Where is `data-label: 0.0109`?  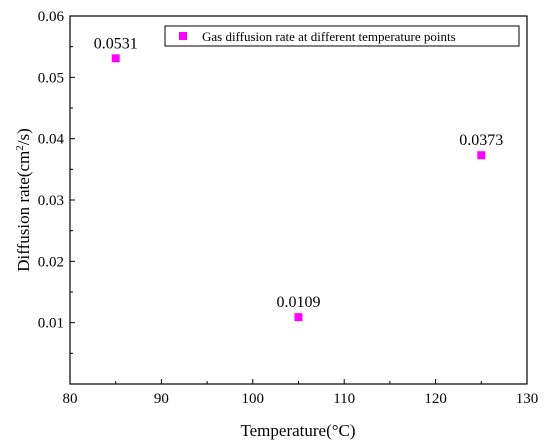 data-label: 0.0109 is located at coordinates (299, 302).